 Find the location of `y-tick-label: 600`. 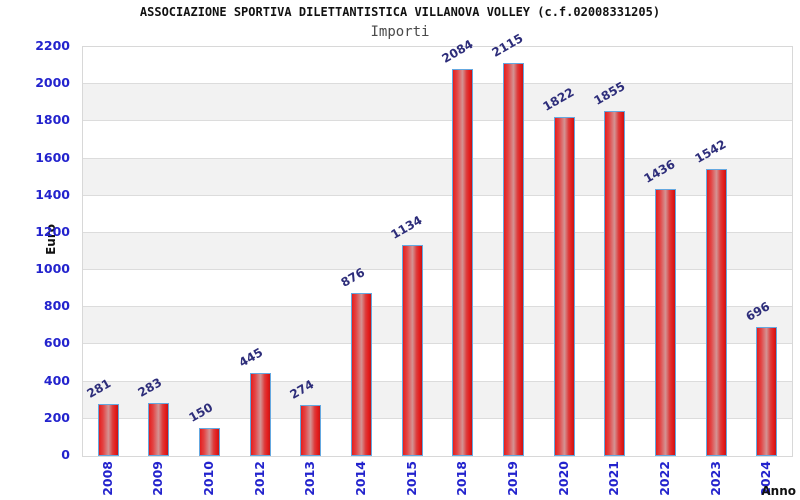

y-tick-label: 600 is located at coordinates (56, 343).